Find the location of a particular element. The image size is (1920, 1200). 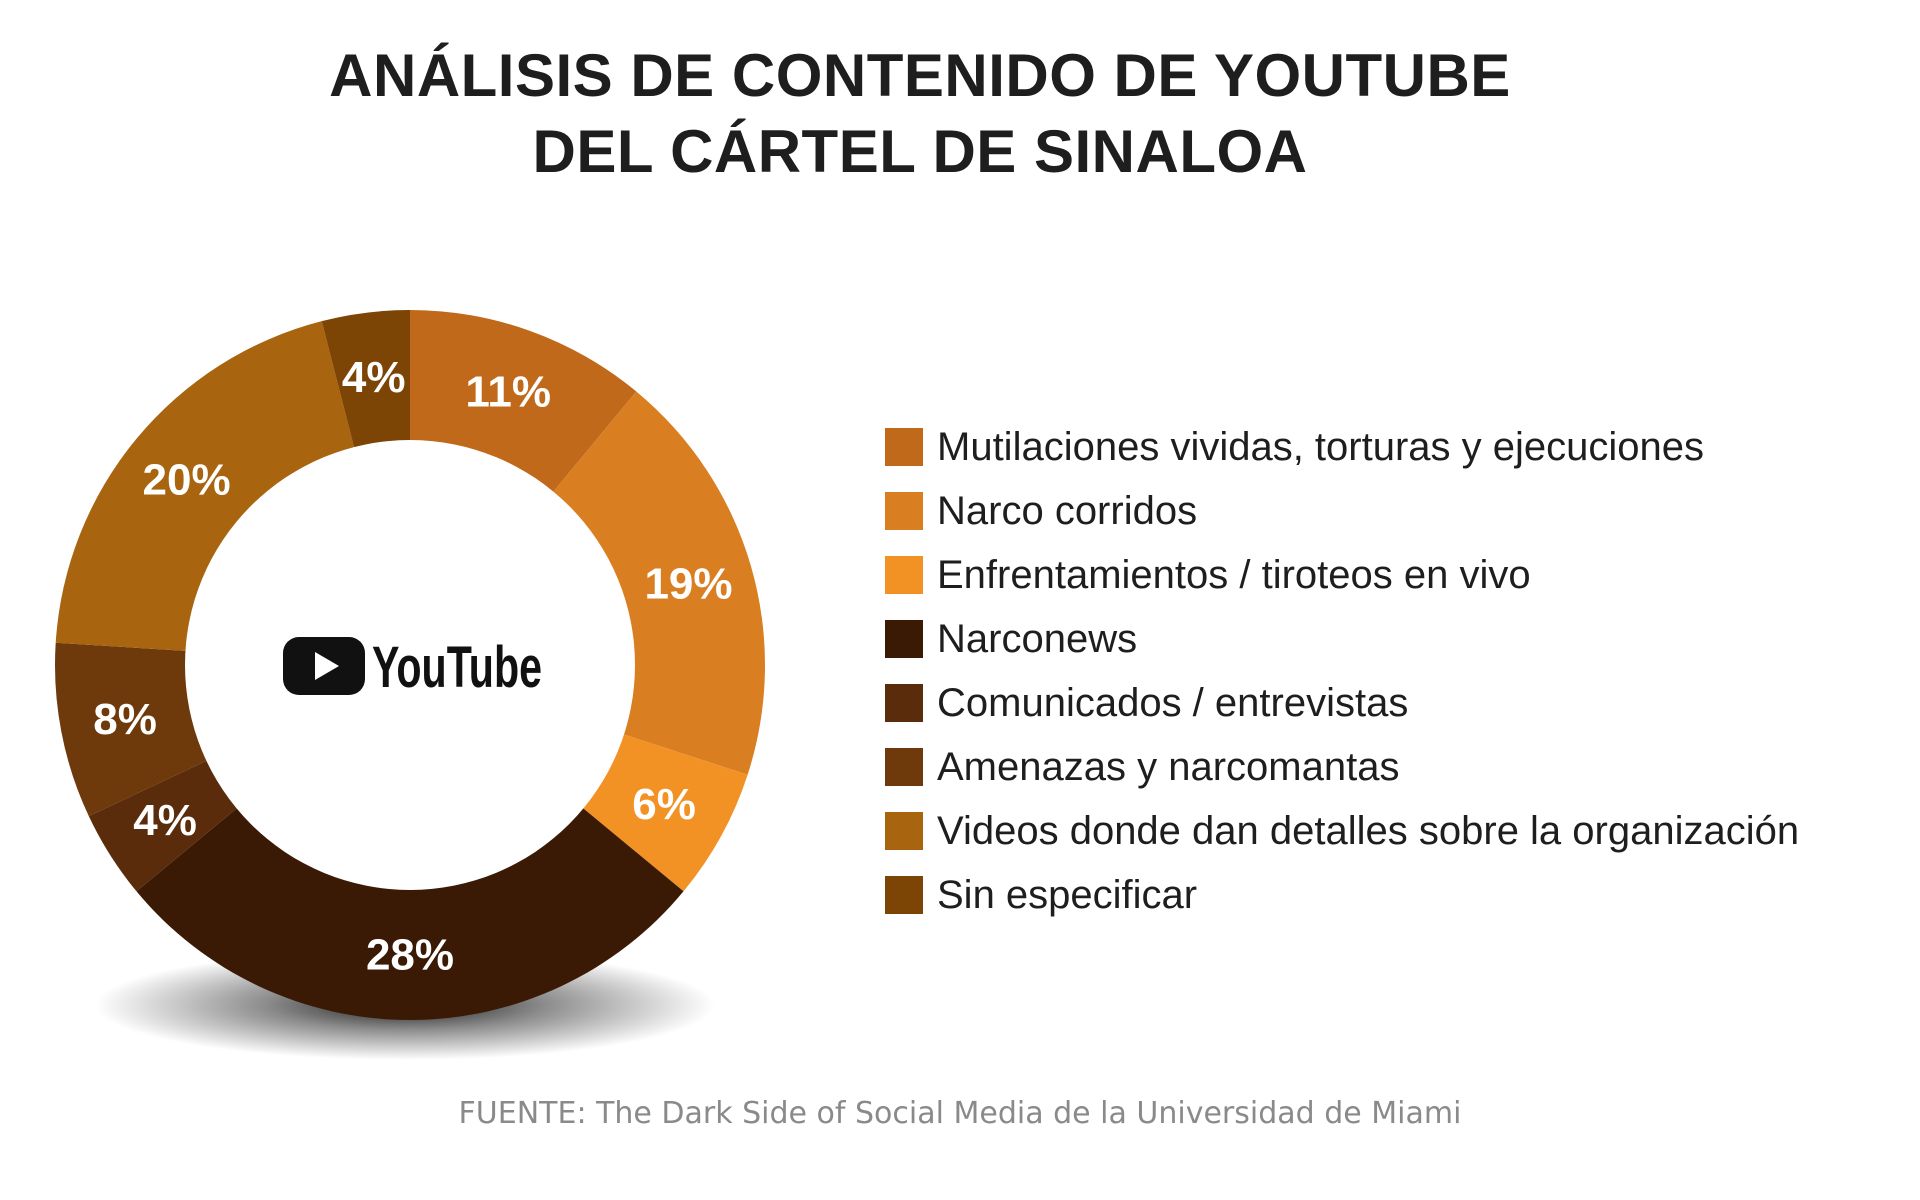

slice-data-label: 6% is located at coordinates (664, 804).